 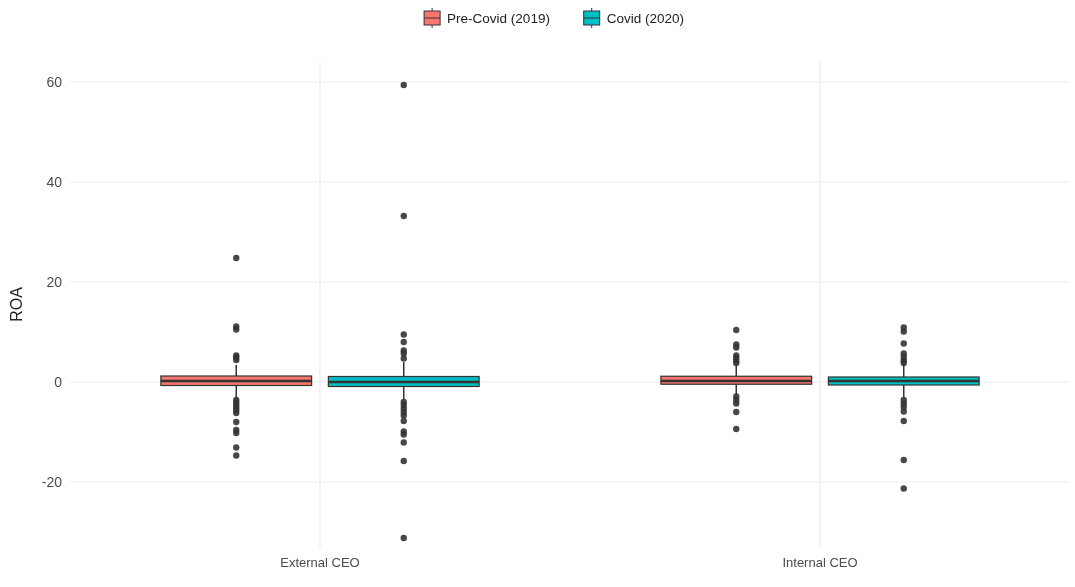 What do you see at coordinates (52, 481) in the screenshot?
I see `y-tick-label: -20` at bounding box center [52, 481].